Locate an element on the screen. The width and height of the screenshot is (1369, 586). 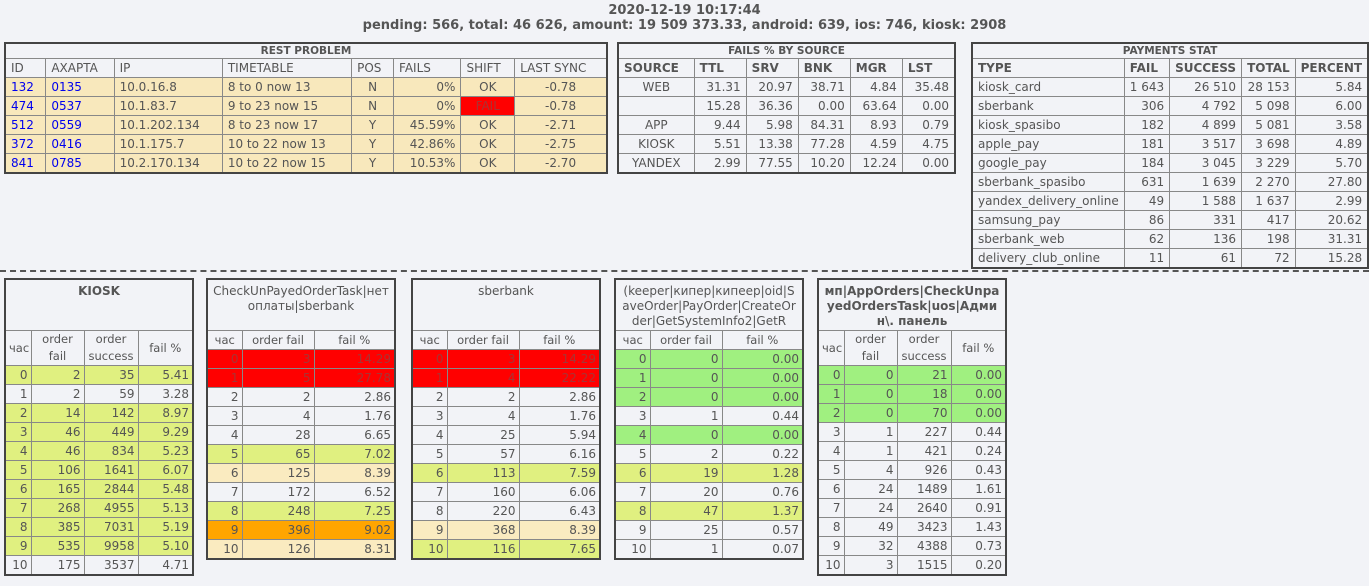
table-cell: 5.48 is located at coordinates (165, 489).